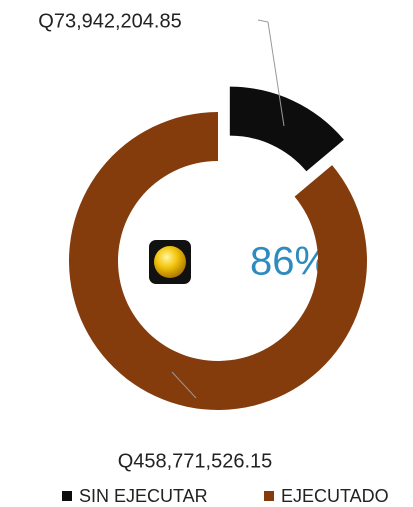 This screenshot has height=507, width=413. I want to click on donut-slice, so click(286, 129).